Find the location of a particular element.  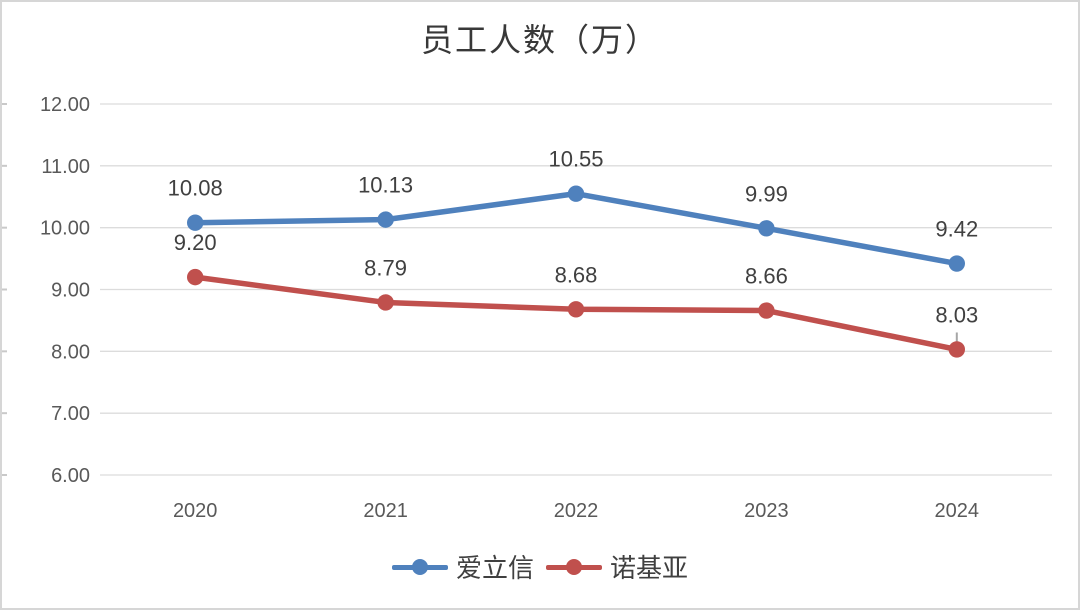

data-point-label: 8.79 is located at coordinates (385, 267).